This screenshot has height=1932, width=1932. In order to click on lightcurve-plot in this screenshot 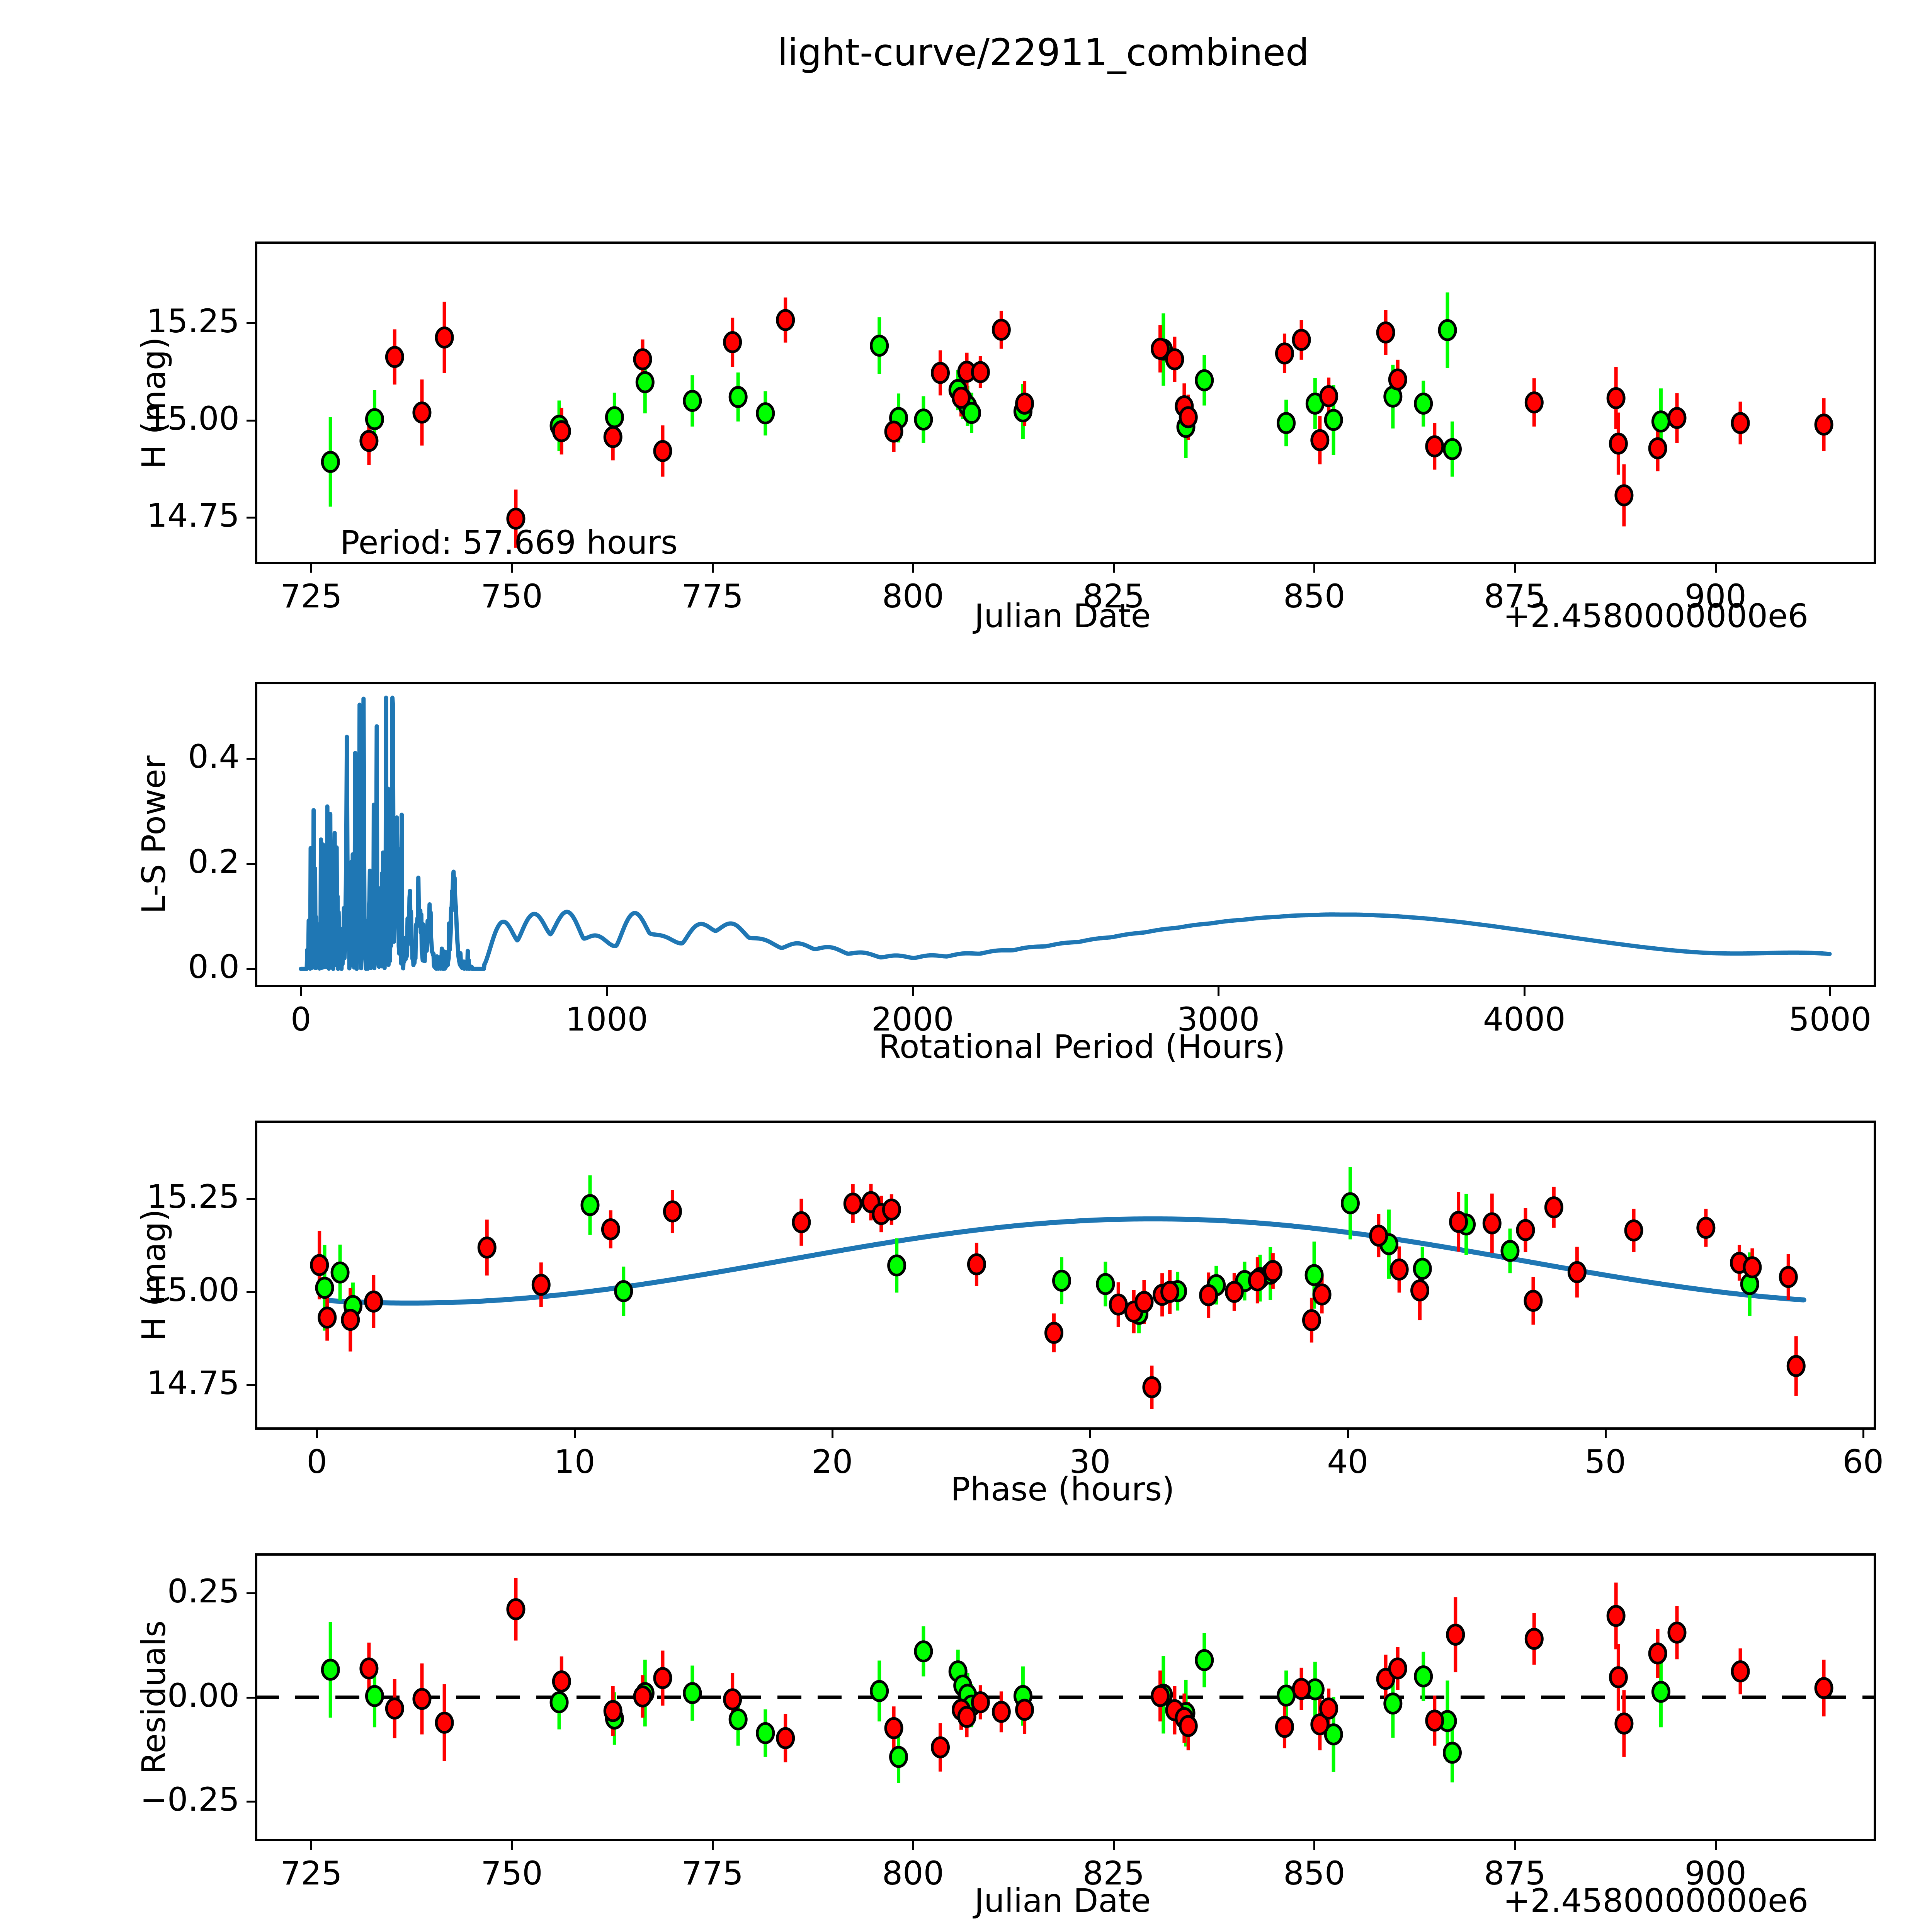, I will do `click(1077, 420)`.